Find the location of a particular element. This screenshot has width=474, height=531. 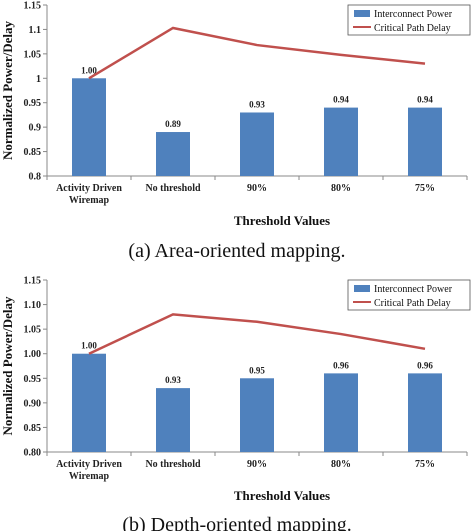

y-tick-label: 1.00 is located at coordinates (33, 354).